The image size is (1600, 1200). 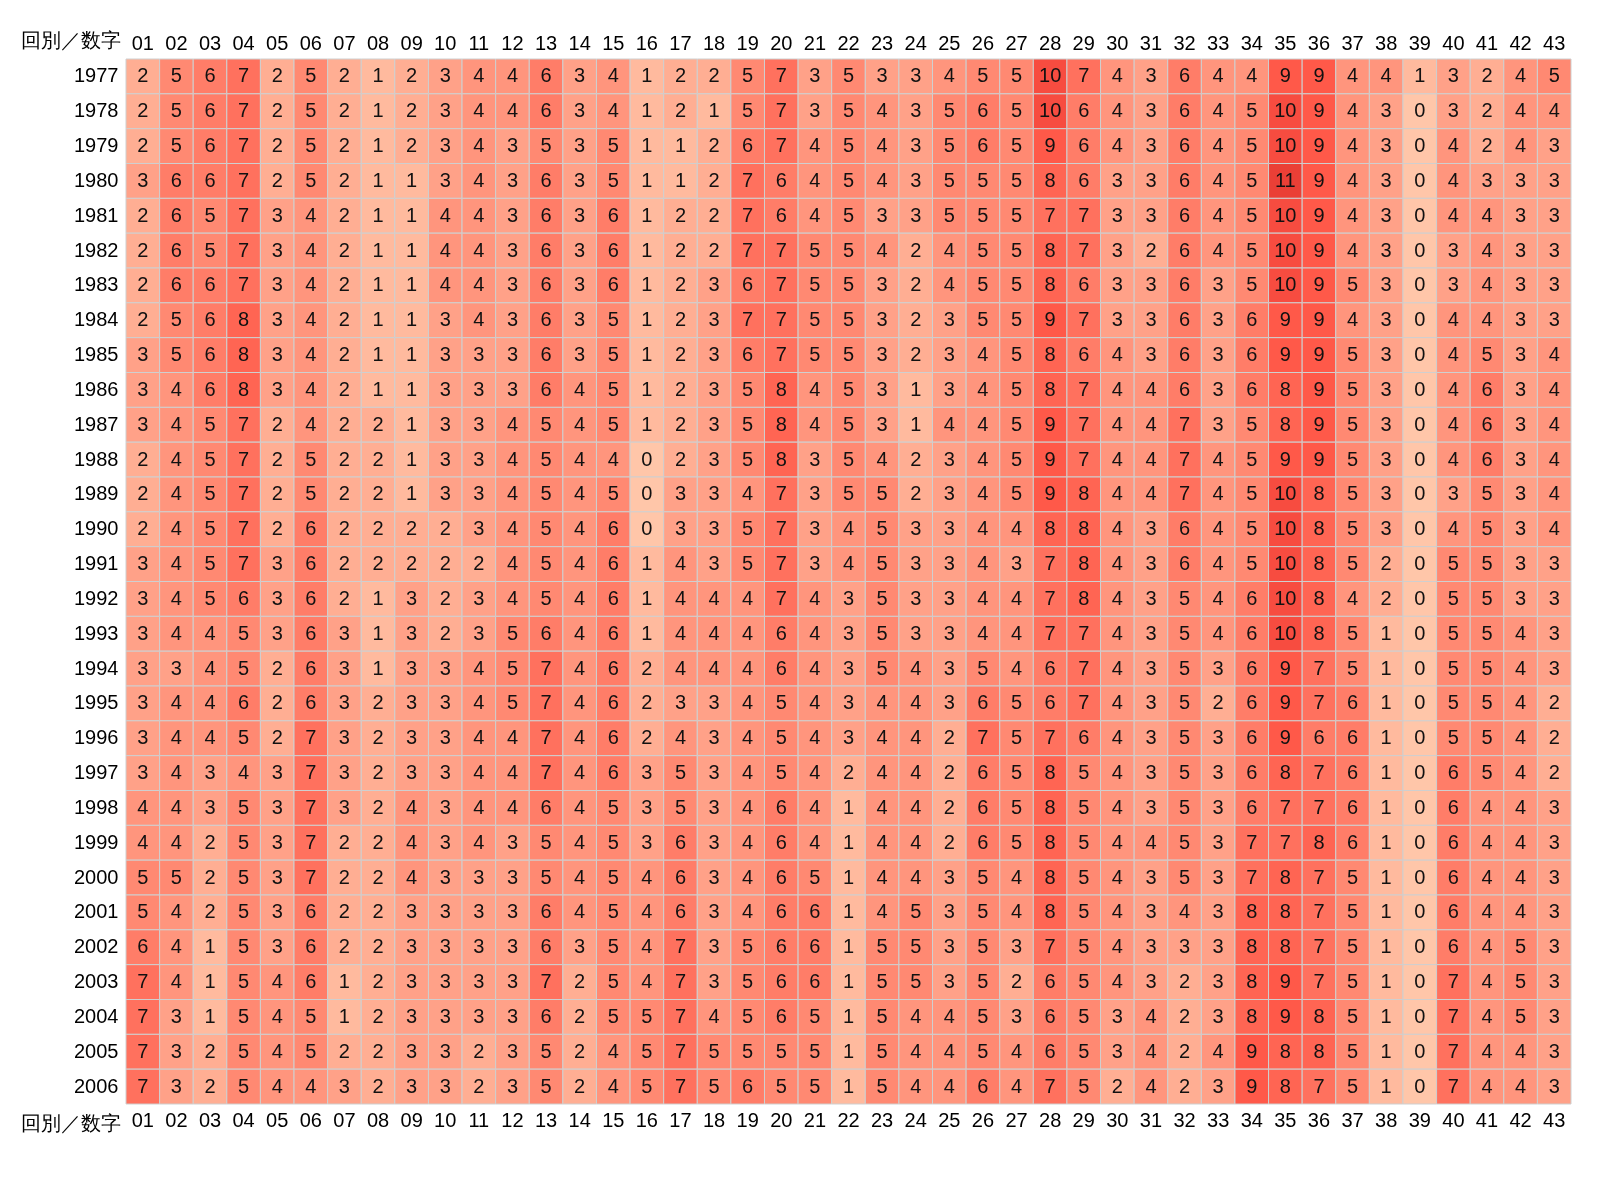 I want to click on y-tick-label: 2000, so click(x=96, y=876).